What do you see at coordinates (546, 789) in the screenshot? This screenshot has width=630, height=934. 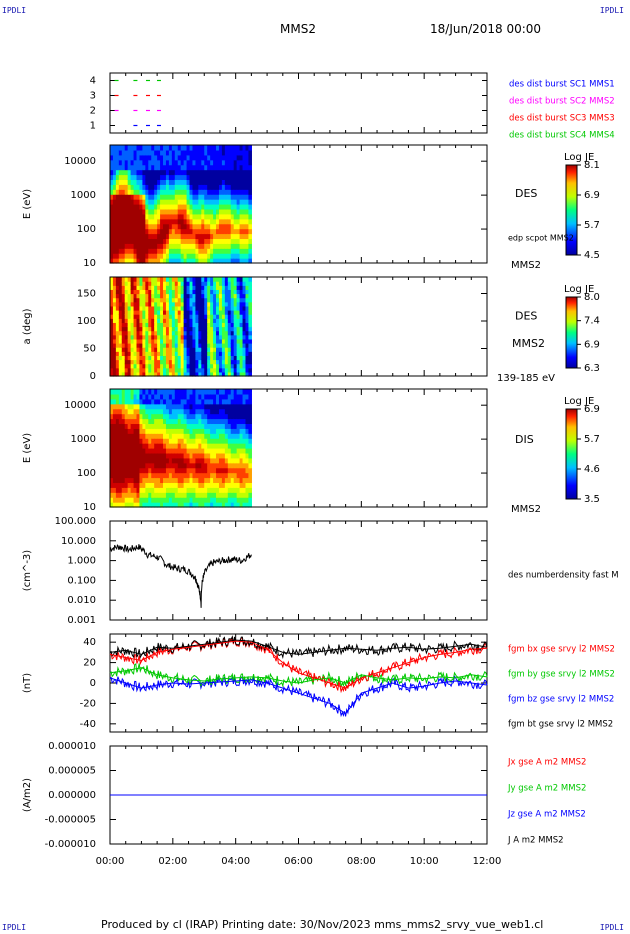 I see `legend-entry: Jy gse A m2 MMS2` at bounding box center [546, 789].